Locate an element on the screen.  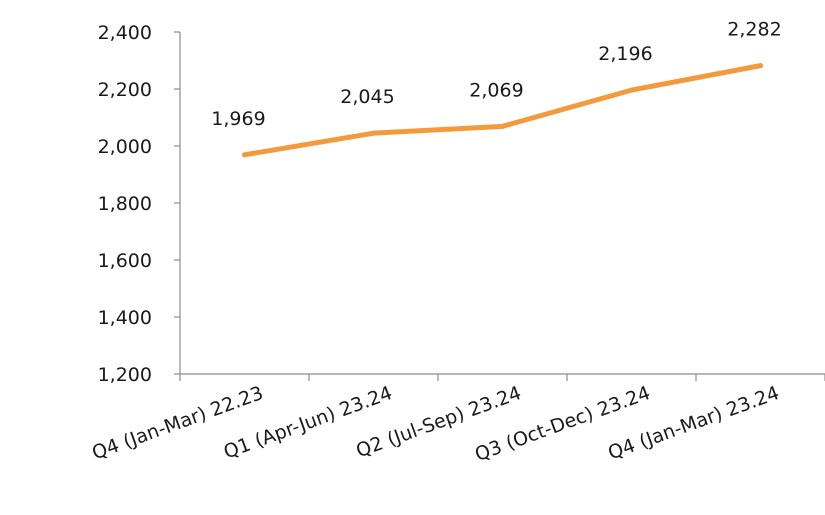
y-tick-label: 2,200 is located at coordinates (125, 90).